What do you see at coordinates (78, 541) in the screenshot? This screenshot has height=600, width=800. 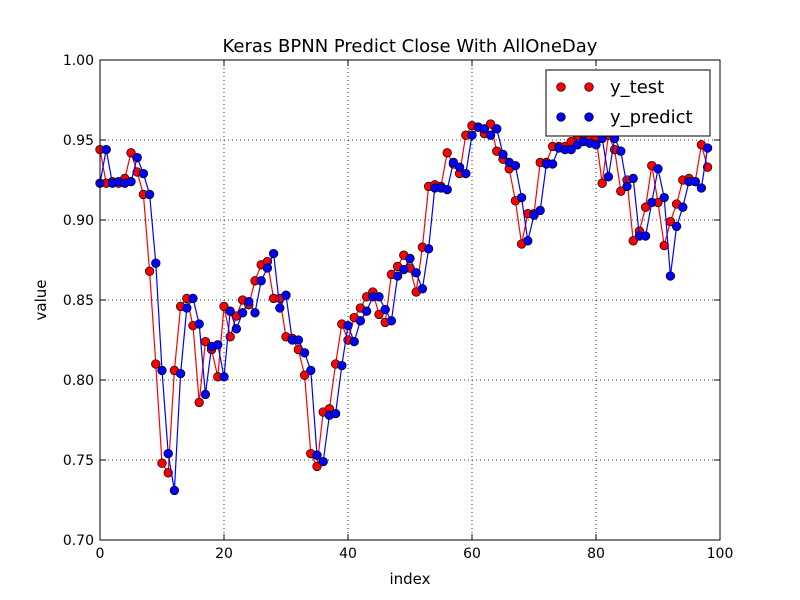 I see `y-tick-label: 0.70` at bounding box center [78, 541].